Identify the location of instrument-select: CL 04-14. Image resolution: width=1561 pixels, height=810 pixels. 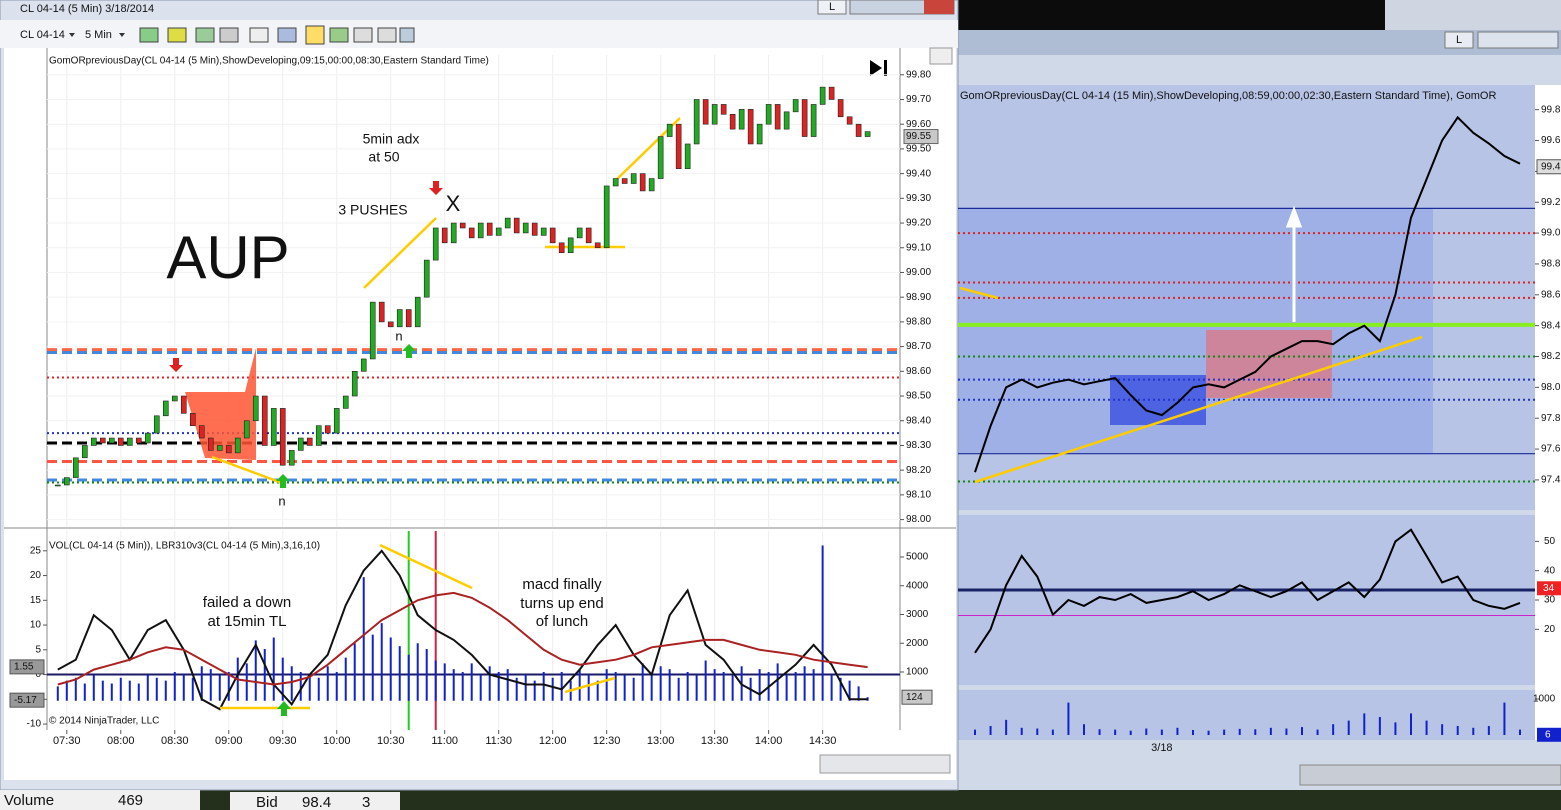
(42, 35).